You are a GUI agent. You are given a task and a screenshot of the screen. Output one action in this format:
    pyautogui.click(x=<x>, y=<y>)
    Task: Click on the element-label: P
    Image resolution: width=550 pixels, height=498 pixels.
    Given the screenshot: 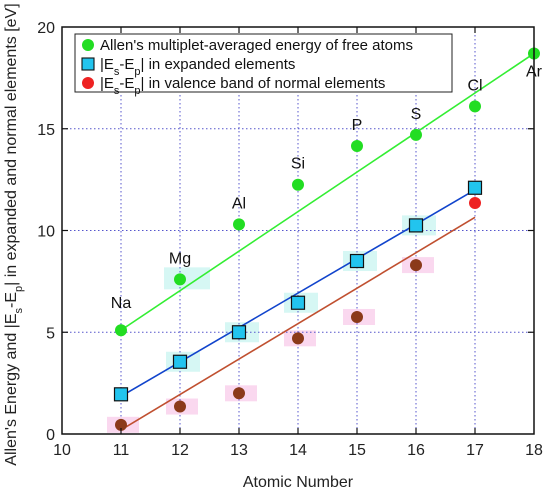 What is the action you would take?
    pyautogui.click(x=357, y=125)
    